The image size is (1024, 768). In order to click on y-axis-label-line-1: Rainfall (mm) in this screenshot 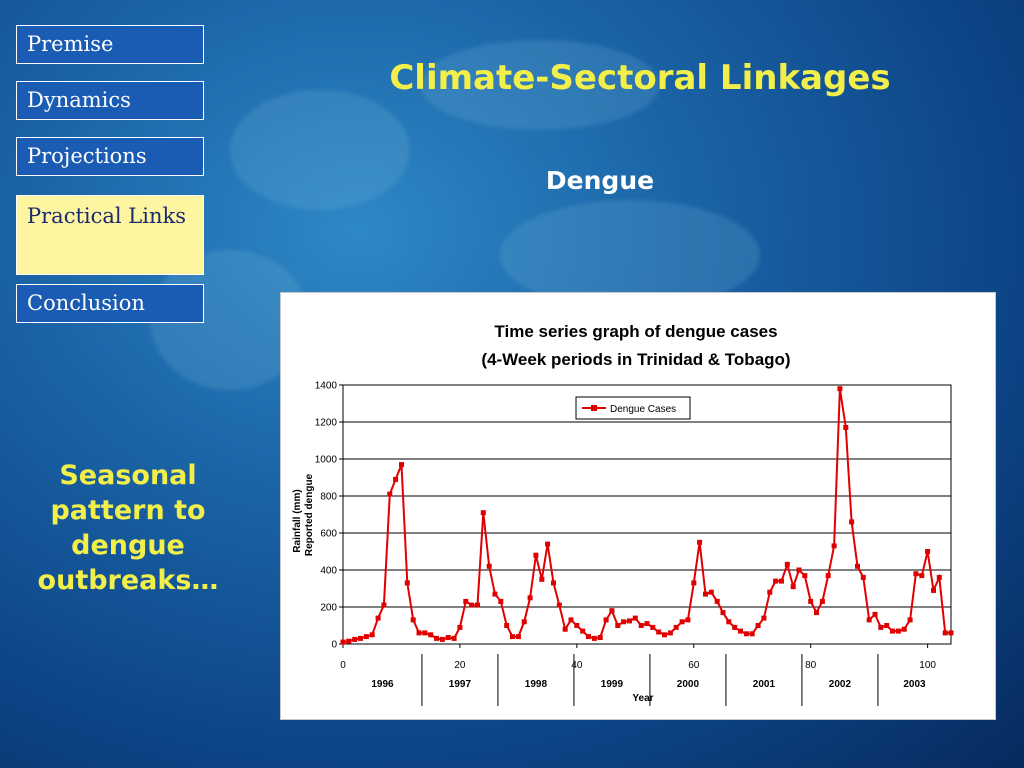, I will do `click(297, 520)`.